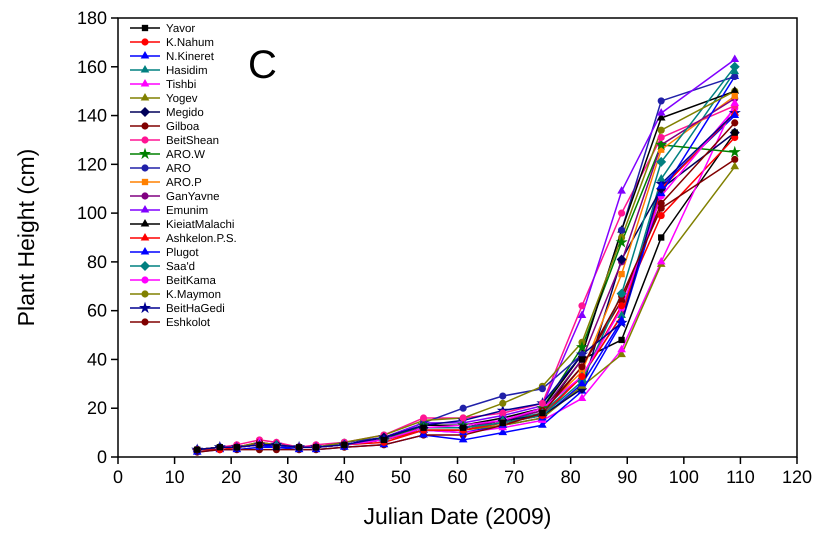 This screenshot has width=831, height=538. Describe the element at coordinates (26, 237) in the screenshot. I see `y-axis-title: Plant Height (cm)` at that location.